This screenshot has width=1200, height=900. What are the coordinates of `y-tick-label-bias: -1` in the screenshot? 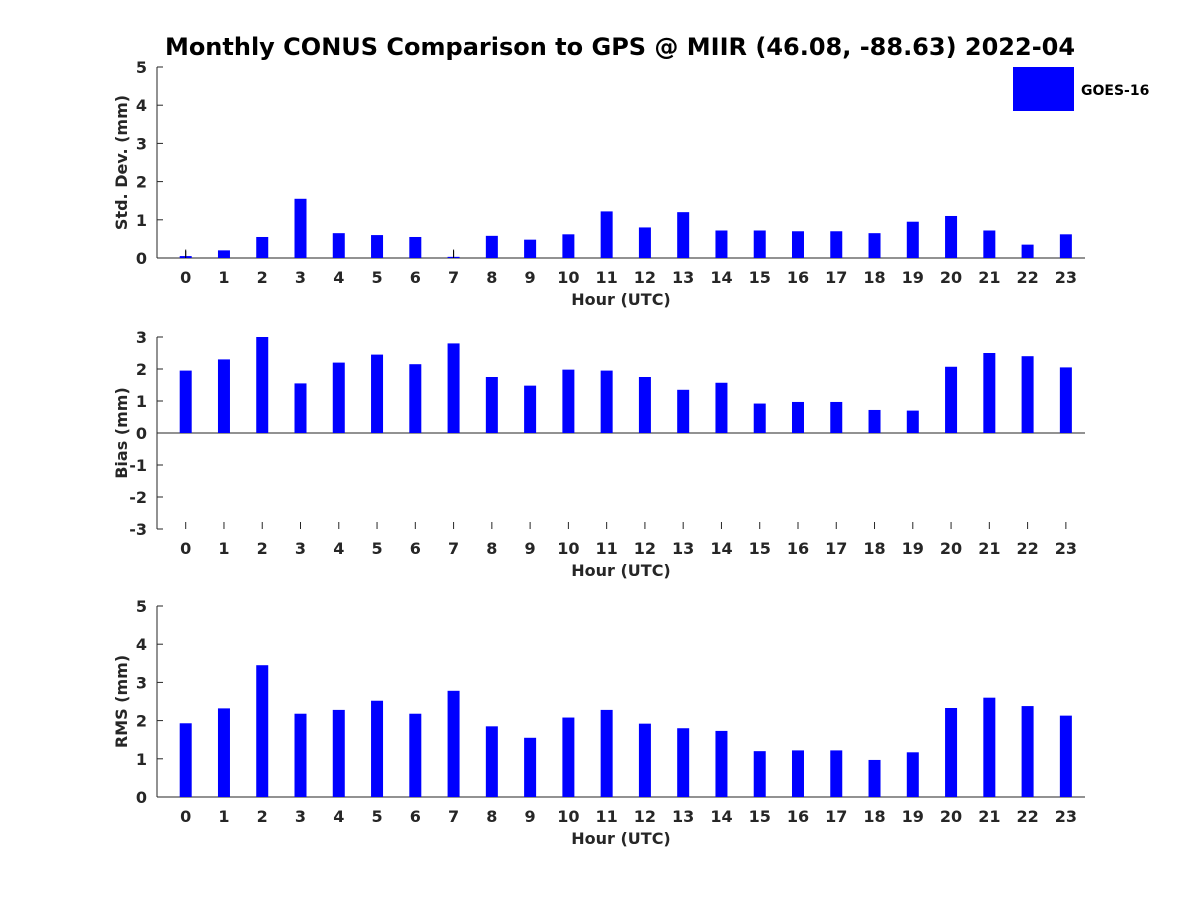 It's located at (138, 465).